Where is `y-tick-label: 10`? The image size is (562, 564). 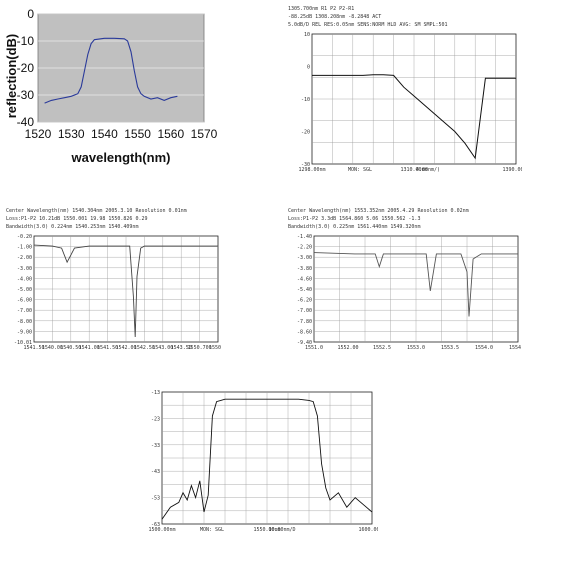 y-tick-label: 10 is located at coordinates (307, 35).